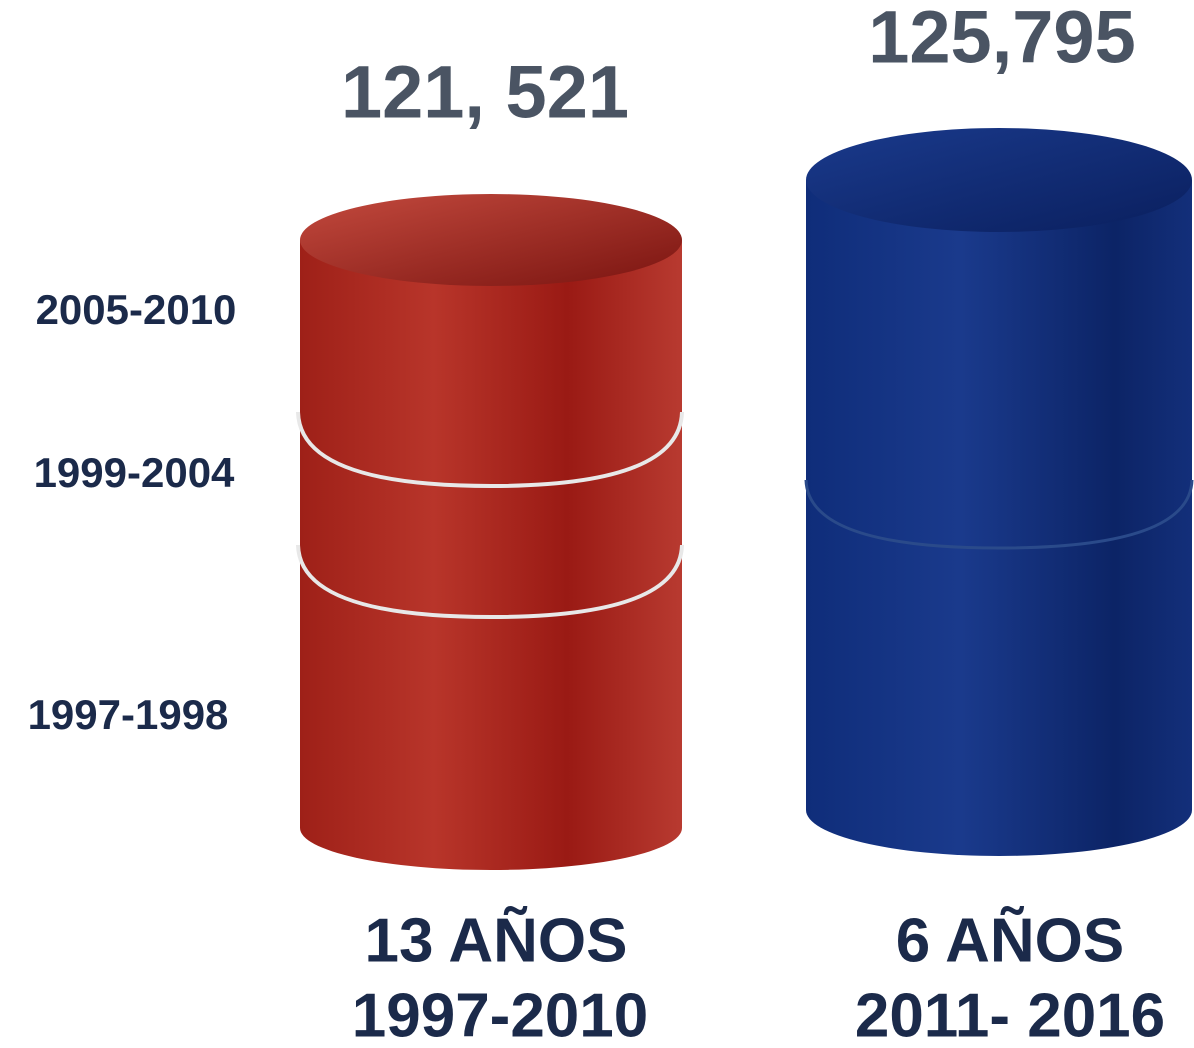 Image resolution: width=1194 pixels, height=1048 pixels. Describe the element at coordinates (1010, 940) in the screenshot. I see `caption: 6 AÑOS` at that location.